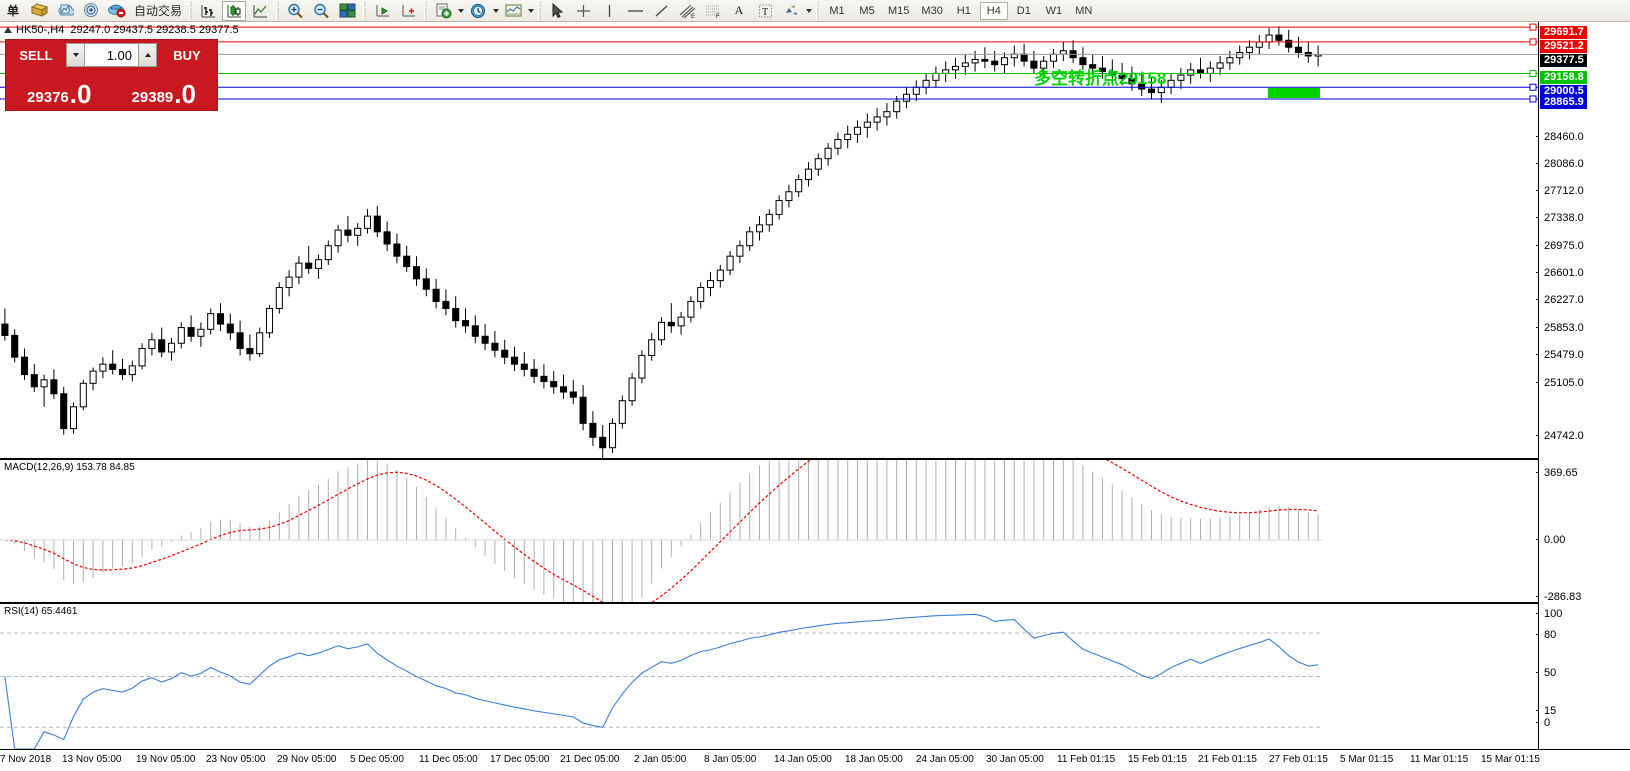 The height and width of the screenshot is (771, 1630). What do you see at coordinates (993, 10) in the screenshot?
I see `timeframe-h4: H4` at bounding box center [993, 10].